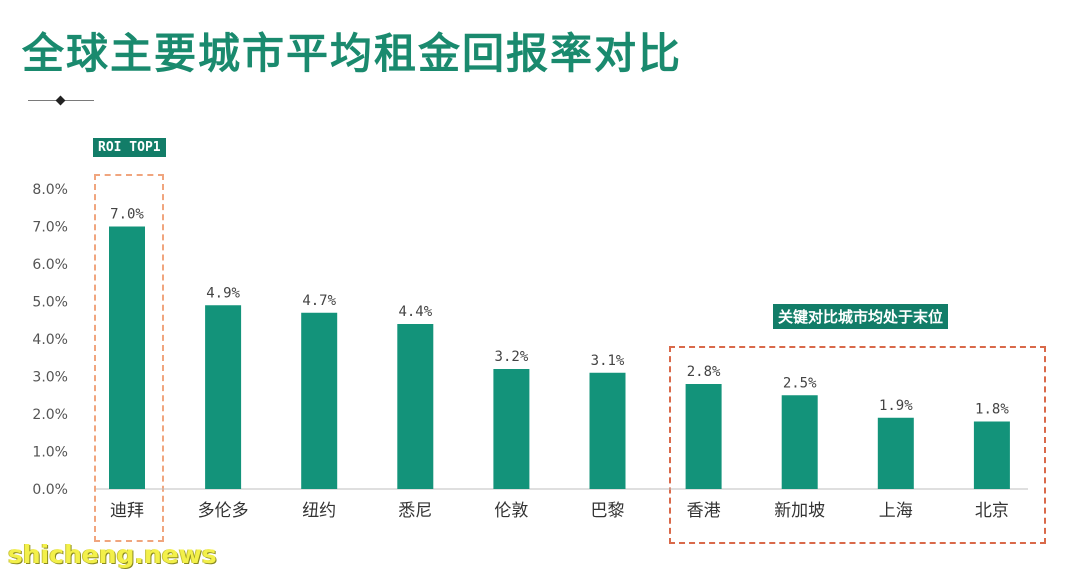  Describe the element at coordinates (608, 361) in the screenshot. I see `bar-value-label: 3.1%` at that location.